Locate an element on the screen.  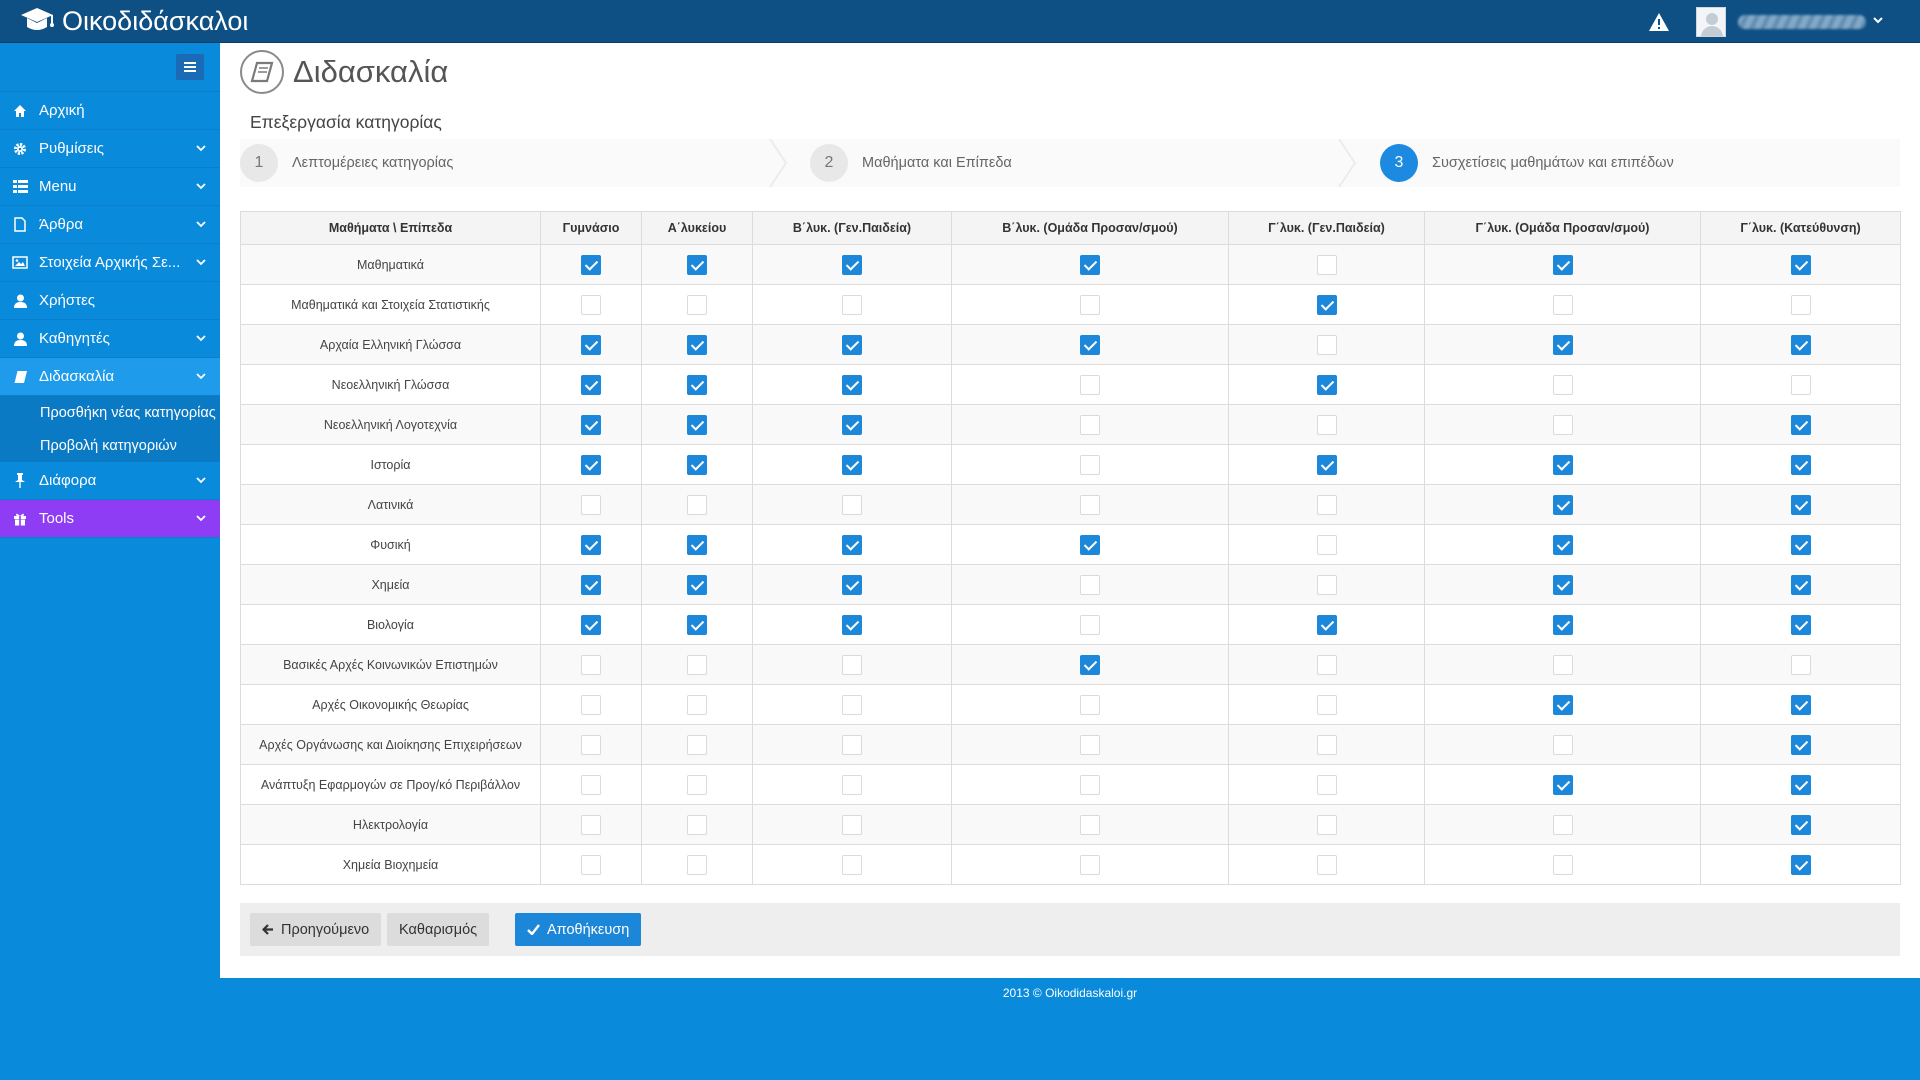
previous-button: Προηγούμενο is located at coordinates (316, 929).